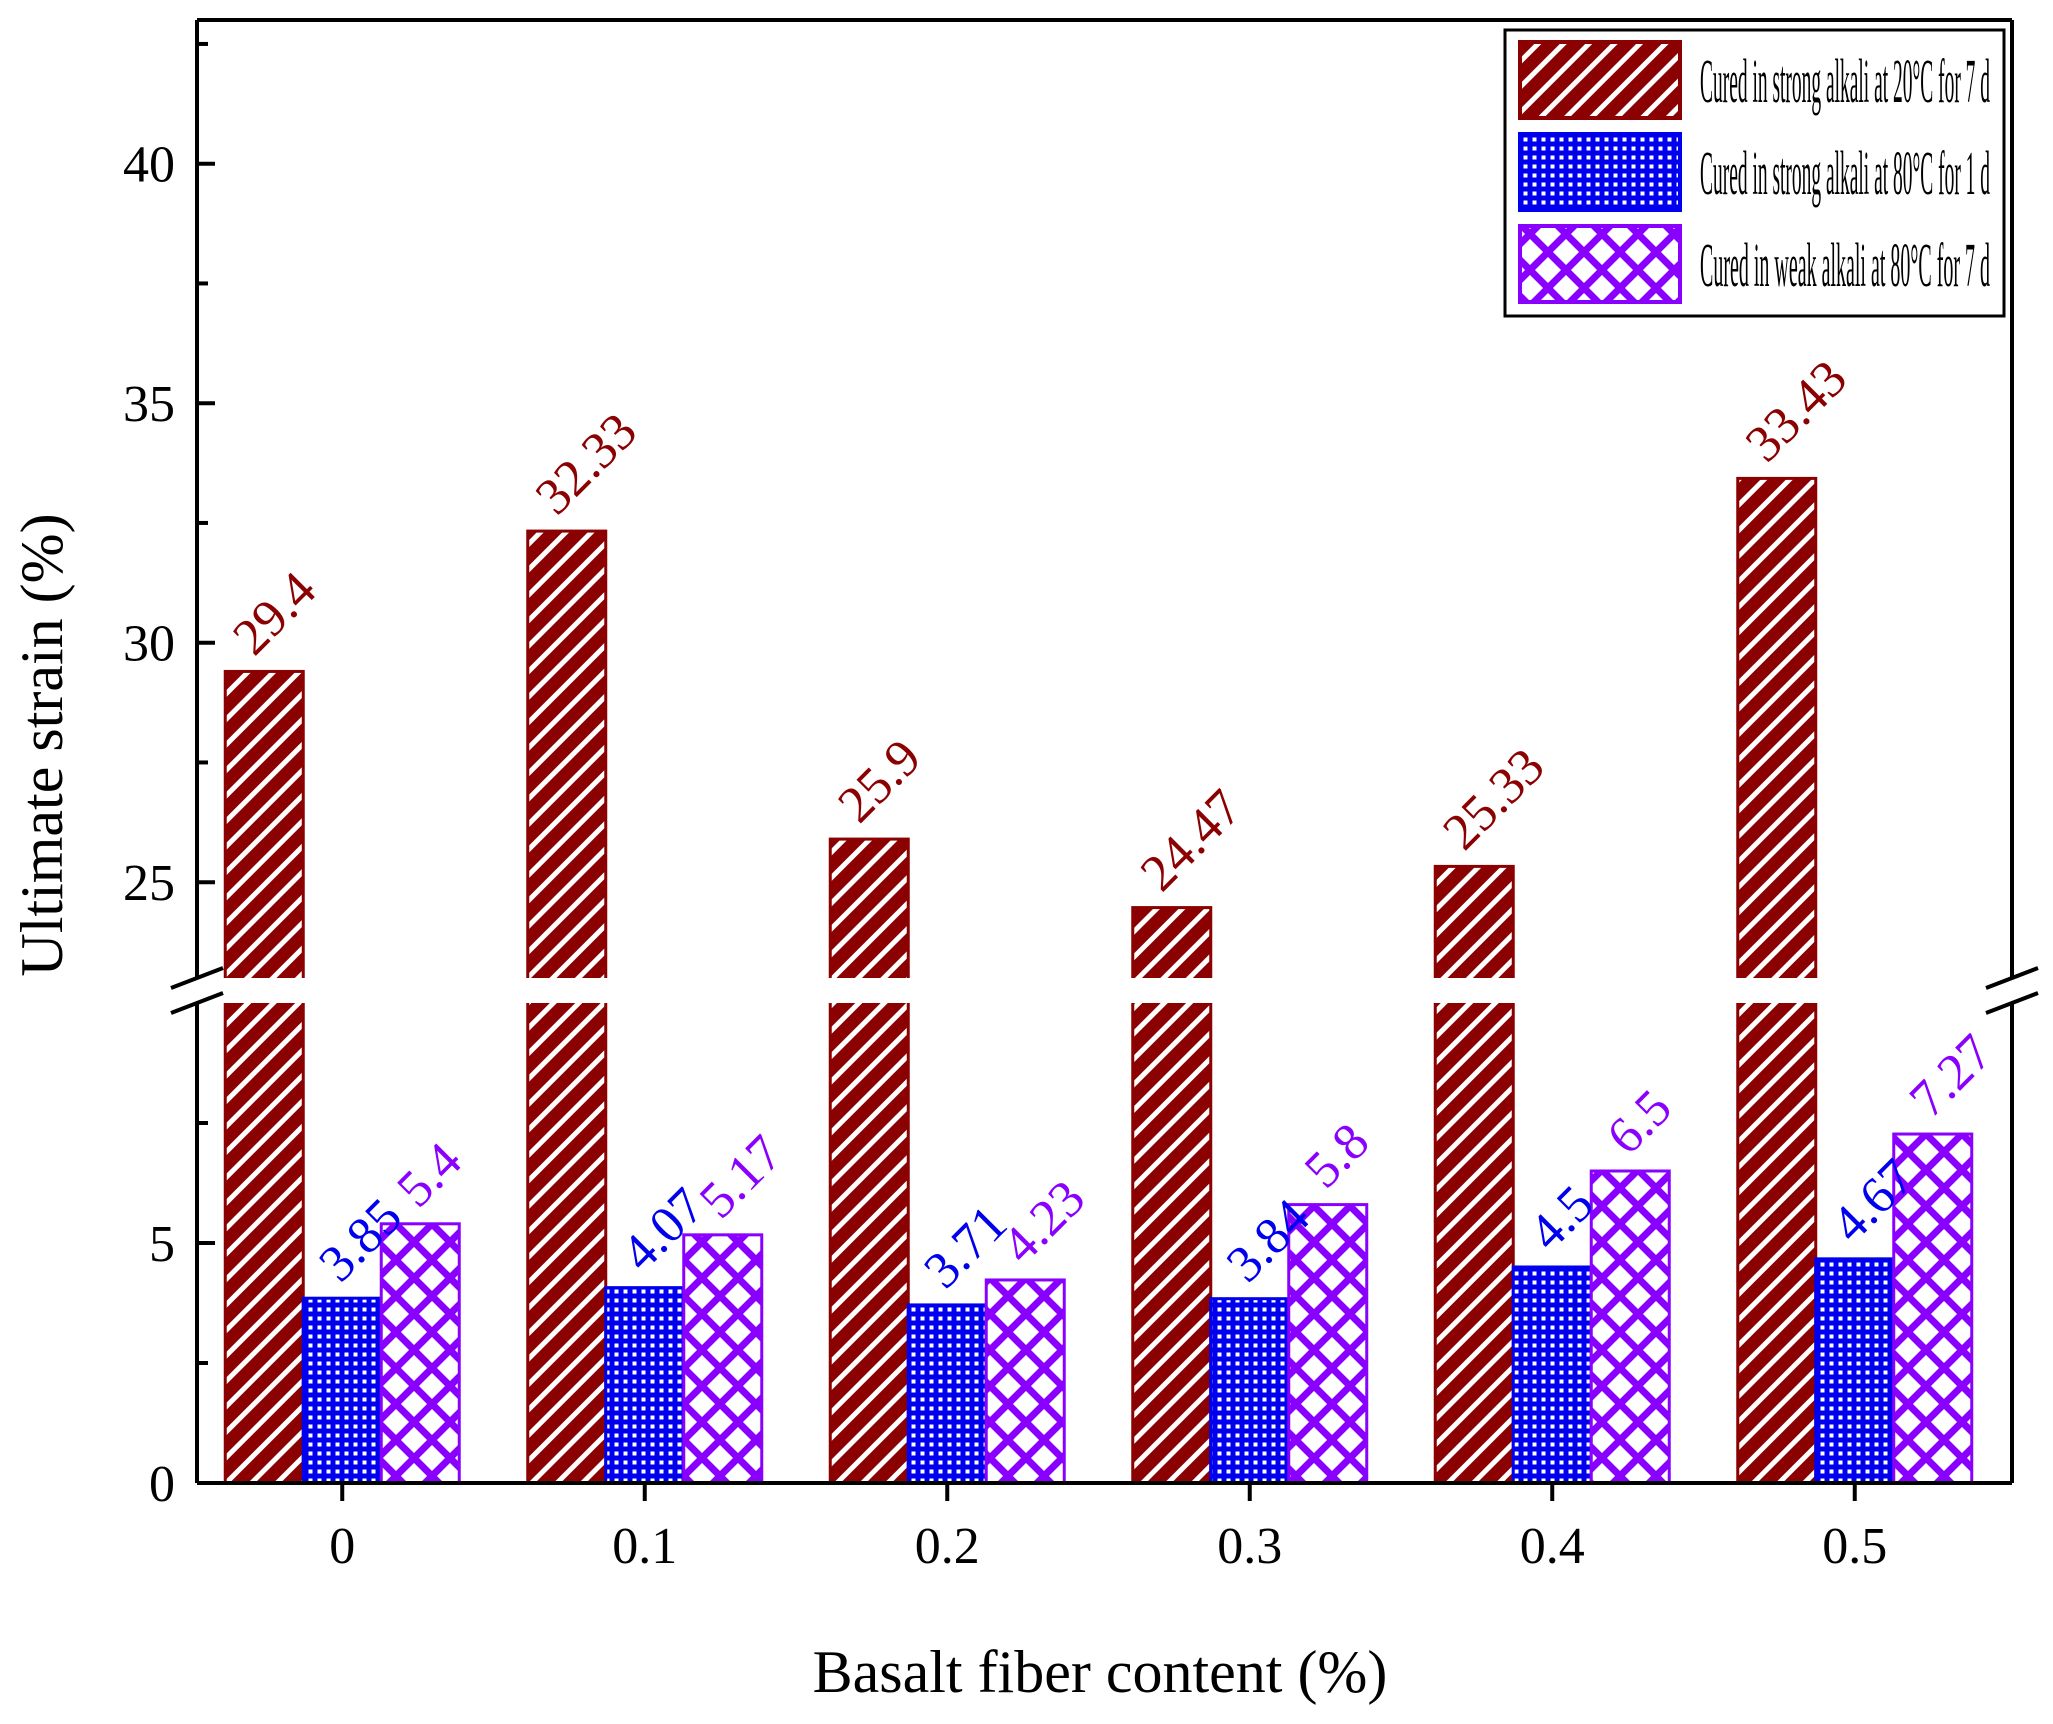 The width and height of the screenshot is (2053, 1724). Describe the element at coordinates (1043, 1222) in the screenshot. I see `data-label-s3-c2: 4.23` at that location.